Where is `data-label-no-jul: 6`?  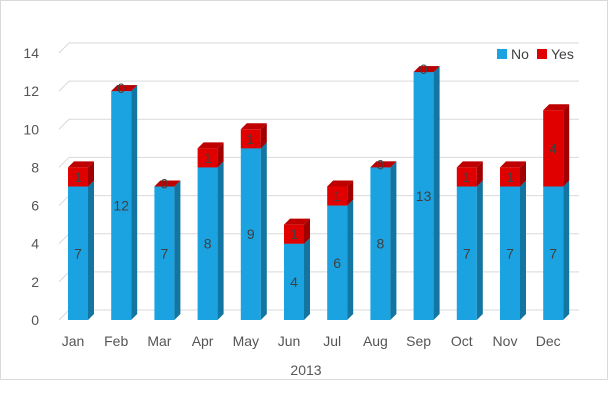 data-label-no-jul: 6 is located at coordinates (337, 263).